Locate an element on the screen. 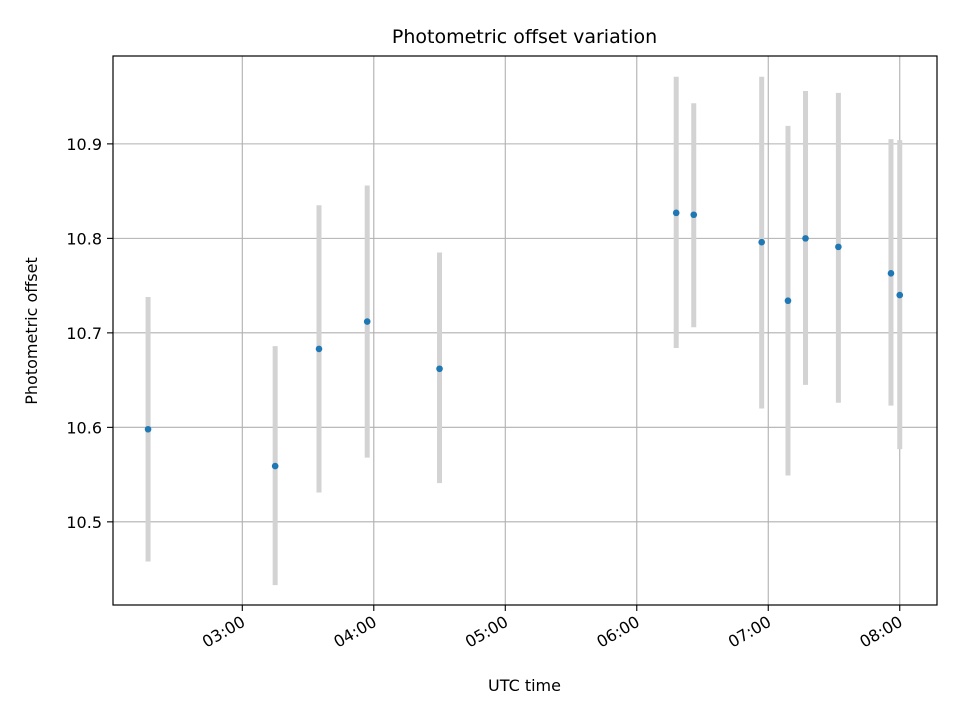 The image size is (960, 720). y-axis-label: Photometric offset is located at coordinates (31, 331).